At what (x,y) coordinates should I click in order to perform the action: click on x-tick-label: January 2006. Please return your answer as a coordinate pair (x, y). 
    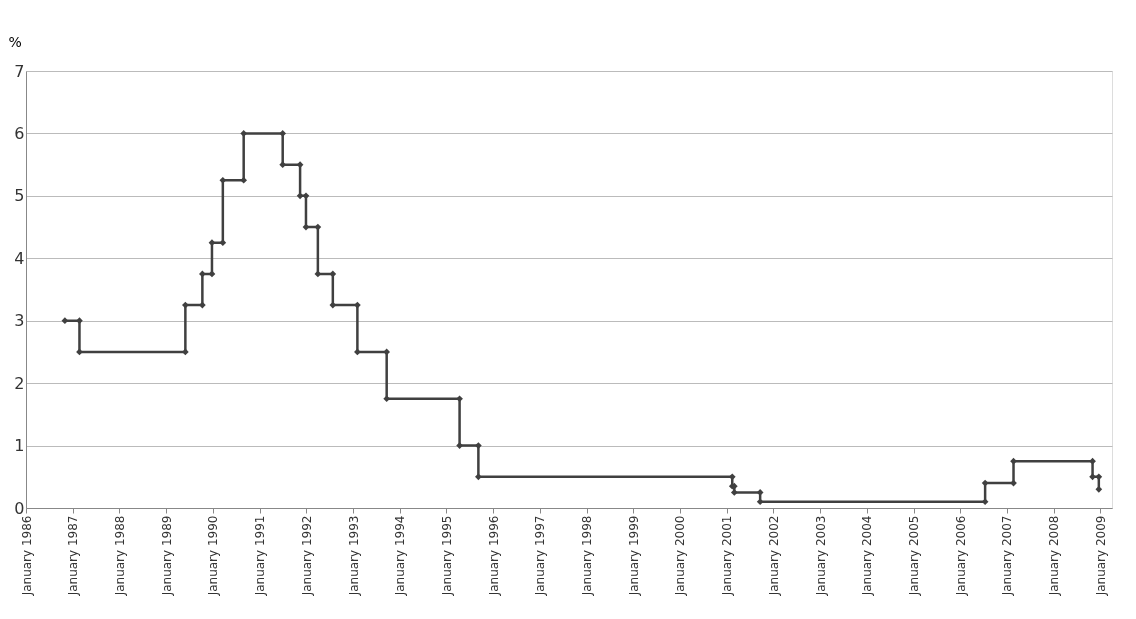
    Looking at the image, I should click on (960, 556).